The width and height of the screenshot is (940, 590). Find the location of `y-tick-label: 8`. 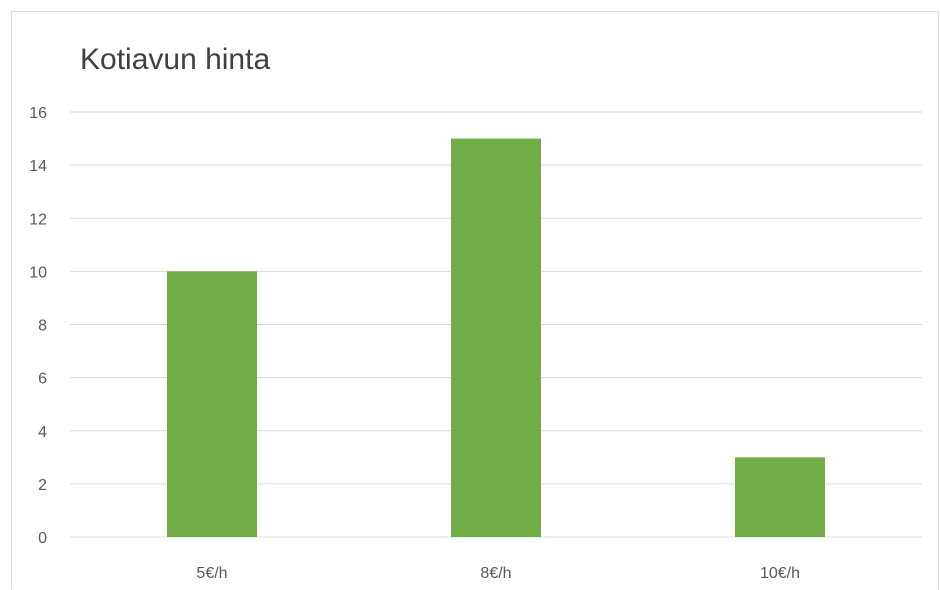

y-tick-label: 8 is located at coordinates (42, 326).